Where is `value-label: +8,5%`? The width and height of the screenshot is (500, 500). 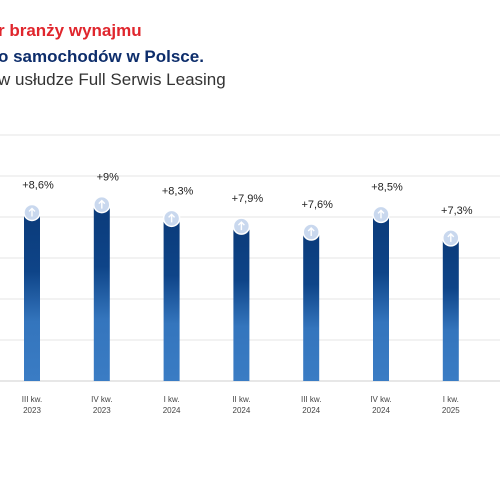 value-label: +8,5% is located at coordinates (387, 187).